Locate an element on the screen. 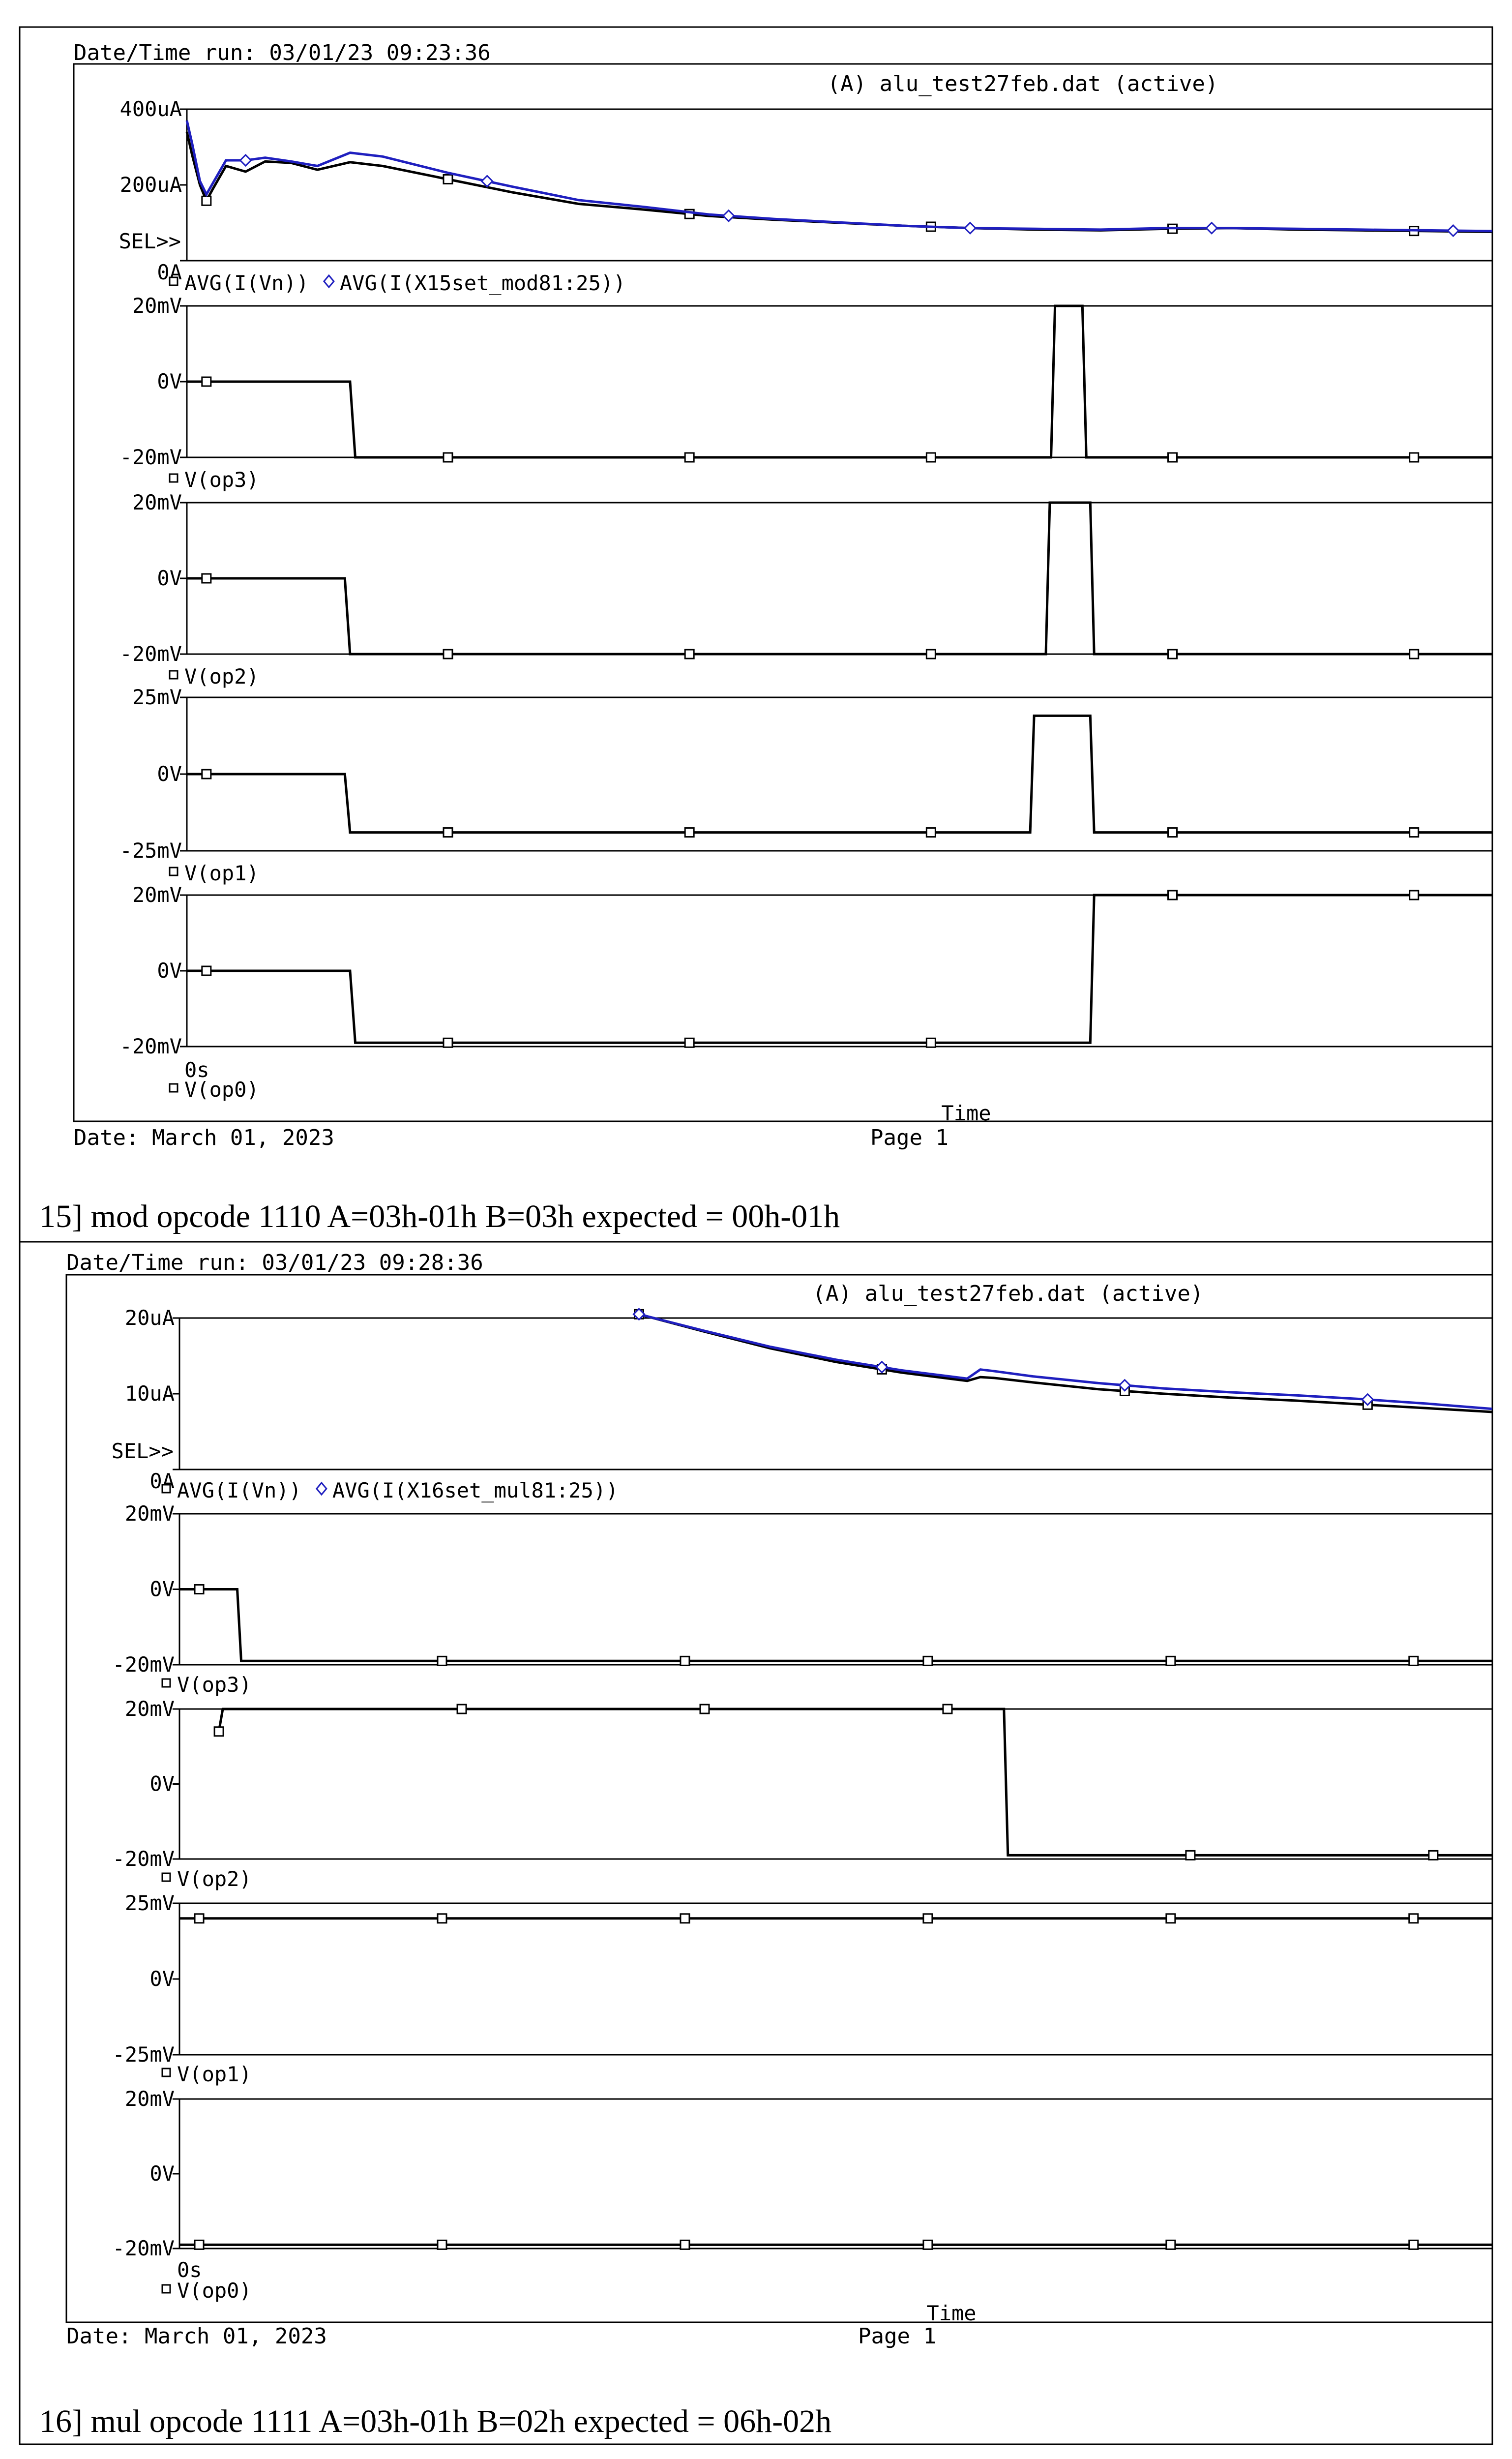 The height and width of the screenshot is (2459, 1512). legend-entry: V(op2) is located at coordinates (214, 1879).